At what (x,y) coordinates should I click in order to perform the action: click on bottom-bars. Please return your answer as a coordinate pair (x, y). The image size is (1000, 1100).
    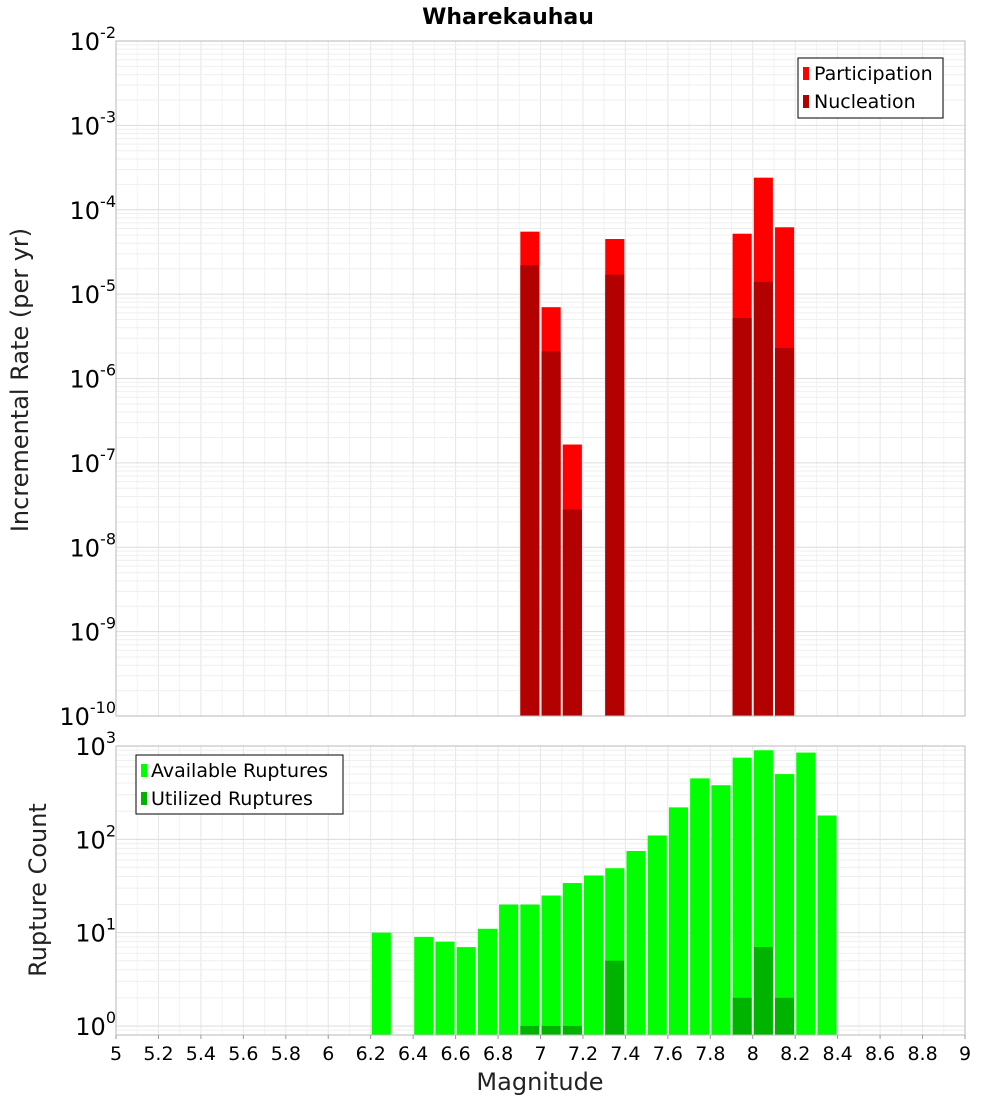
    Looking at the image, I should click on (604, 892).